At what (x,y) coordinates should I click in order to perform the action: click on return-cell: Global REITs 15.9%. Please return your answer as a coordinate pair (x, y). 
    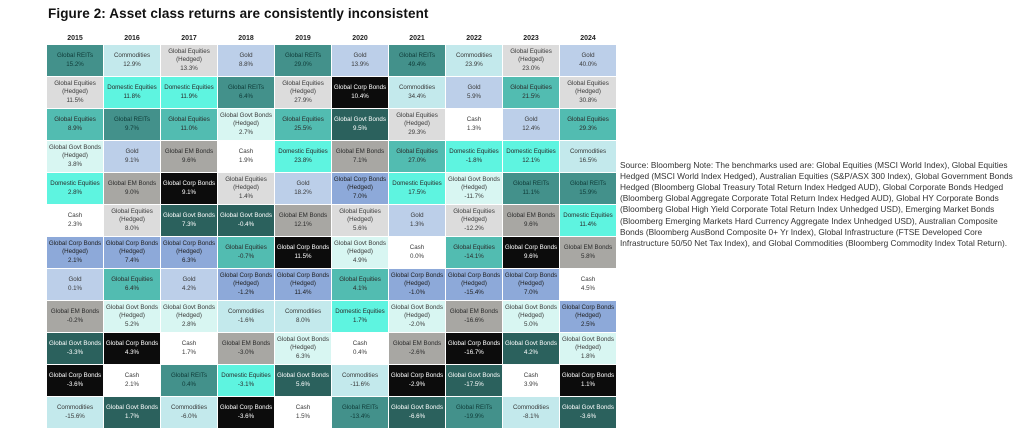
    Looking at the image, I should click on (588, 188).